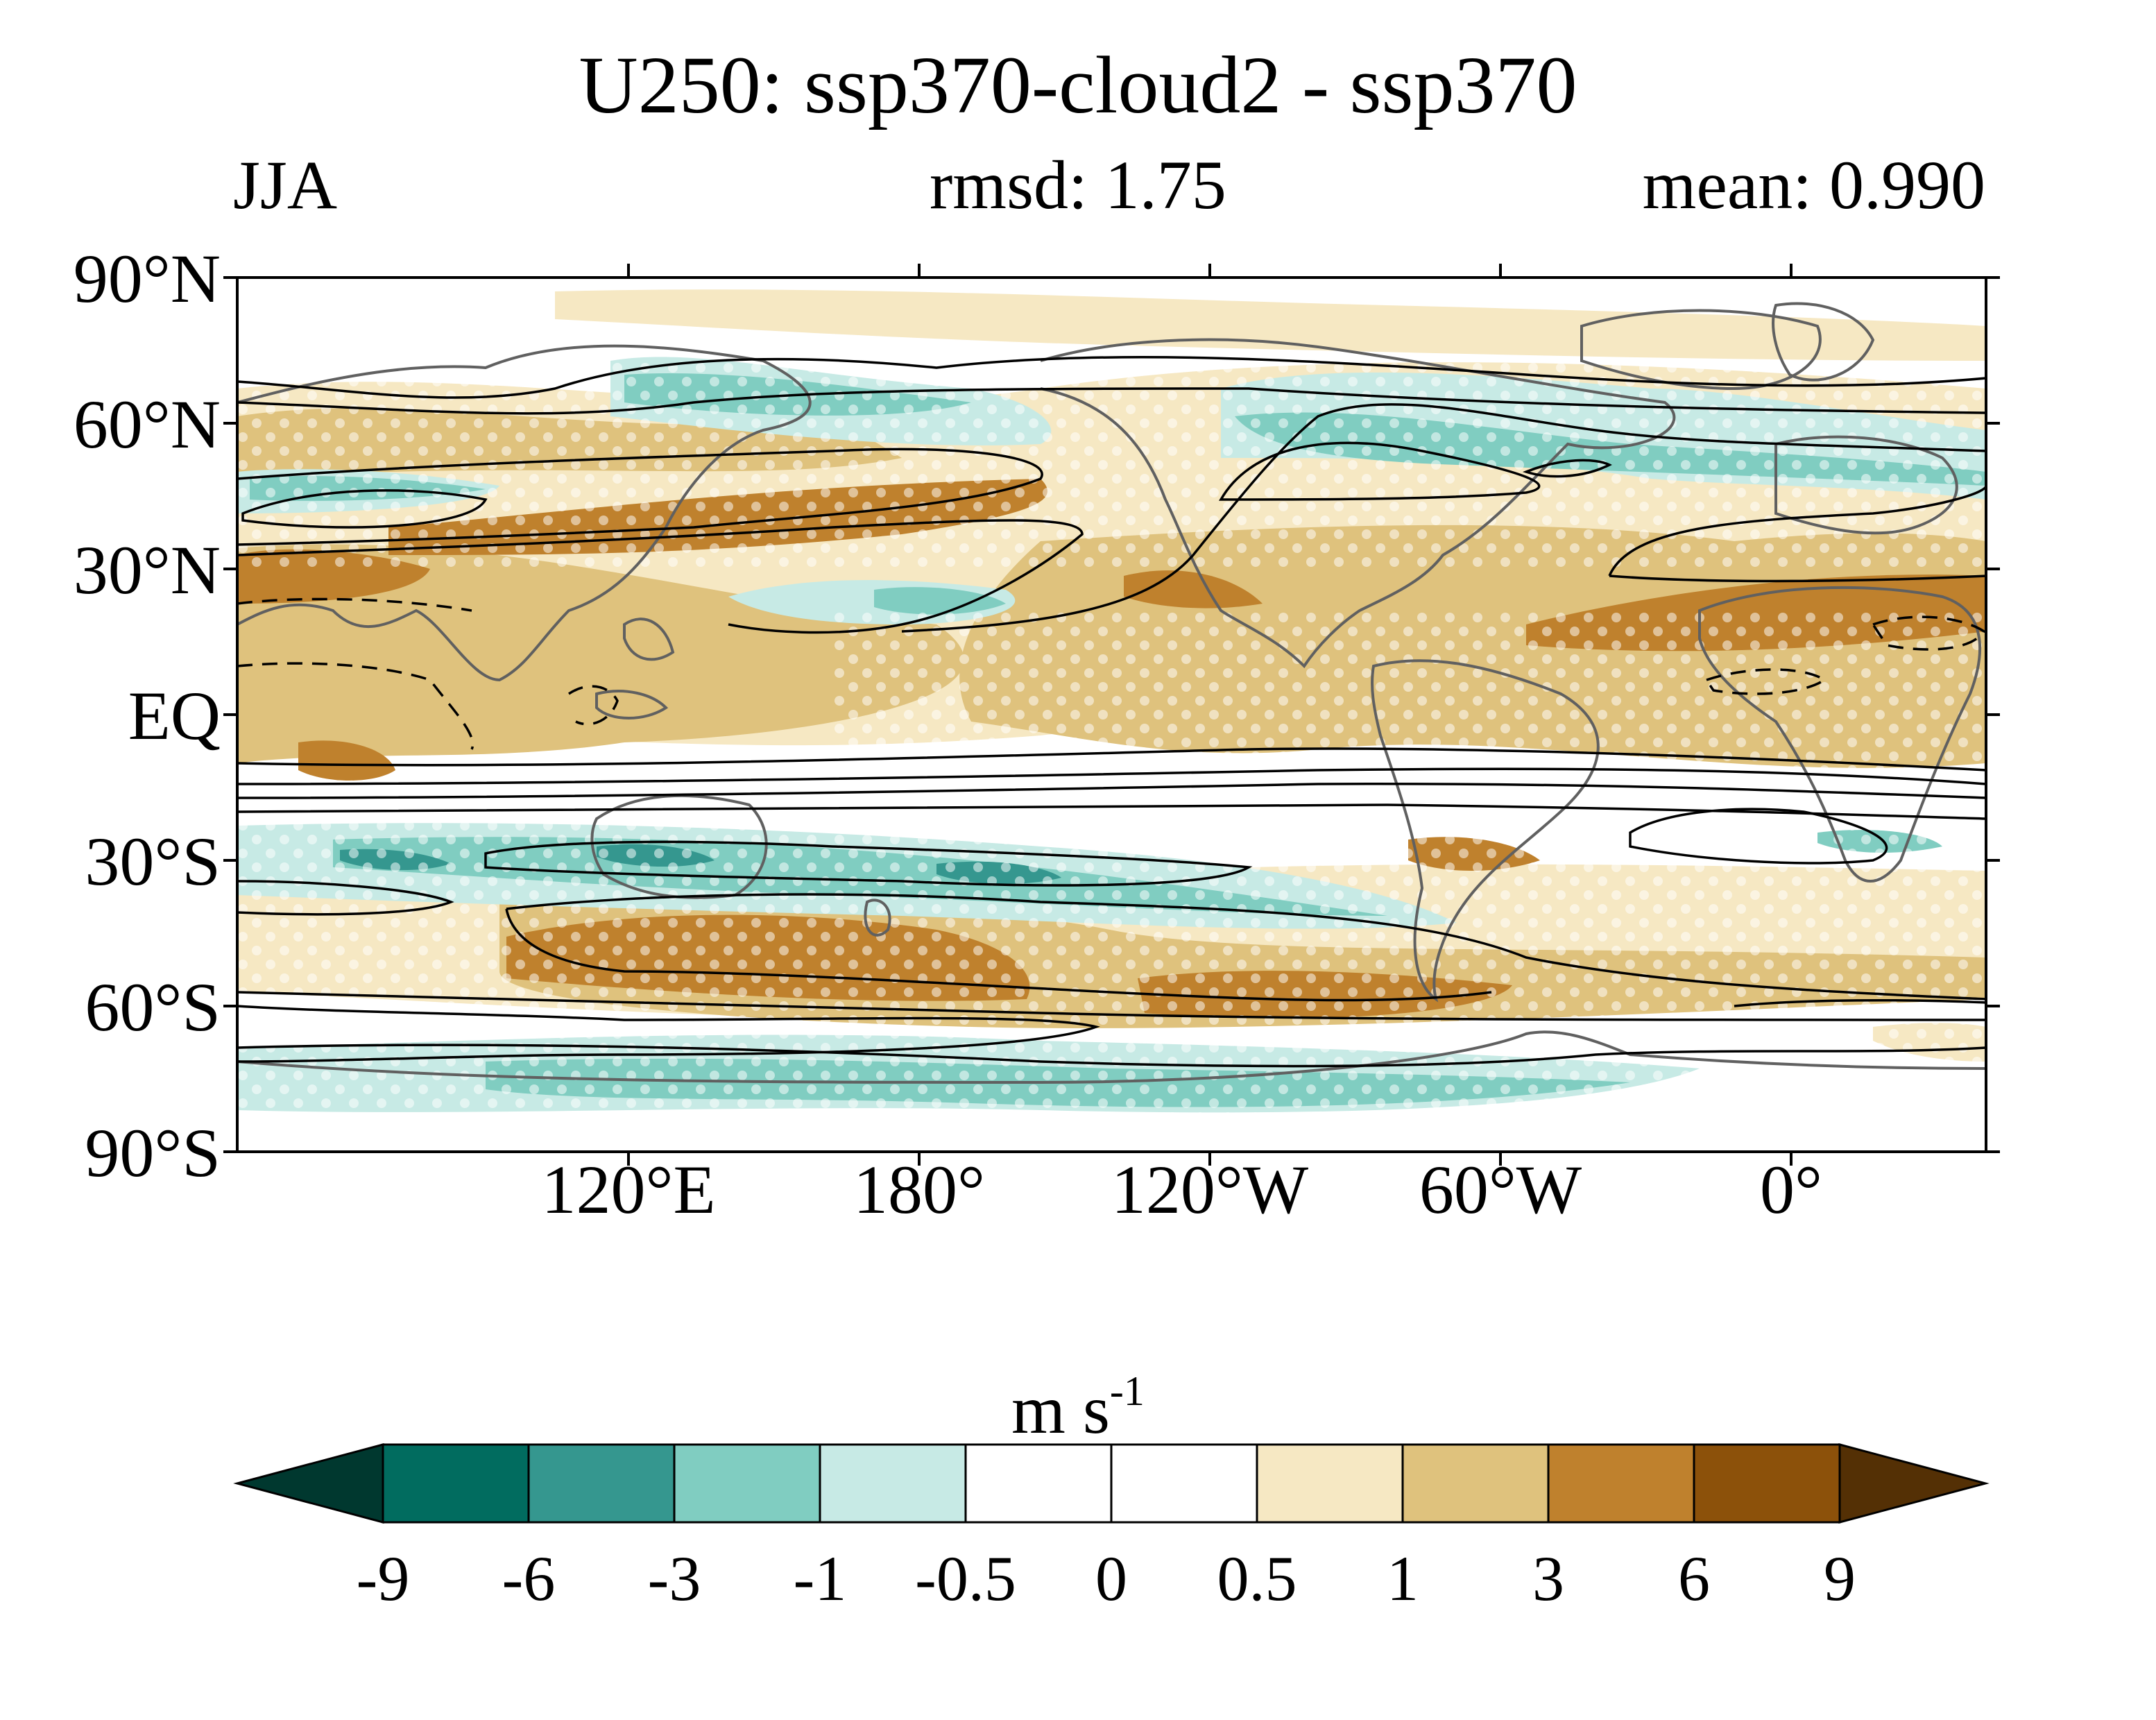 This screenshot has height=1720, width=2156. I want to click on colorbar-label: 9, so click(1840, 1578).